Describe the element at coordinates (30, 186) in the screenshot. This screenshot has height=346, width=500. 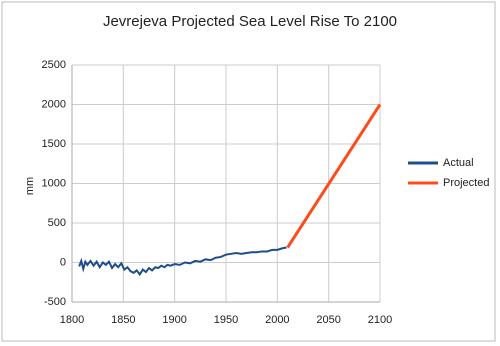
I see `y-axis-label: mm` at that location.